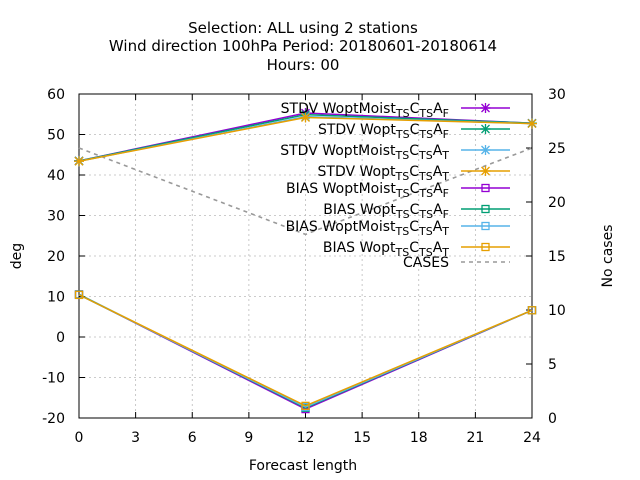  I want to click on legend-label-6: BIAS WoptMoistTSCTSAT, so click(368, 228).